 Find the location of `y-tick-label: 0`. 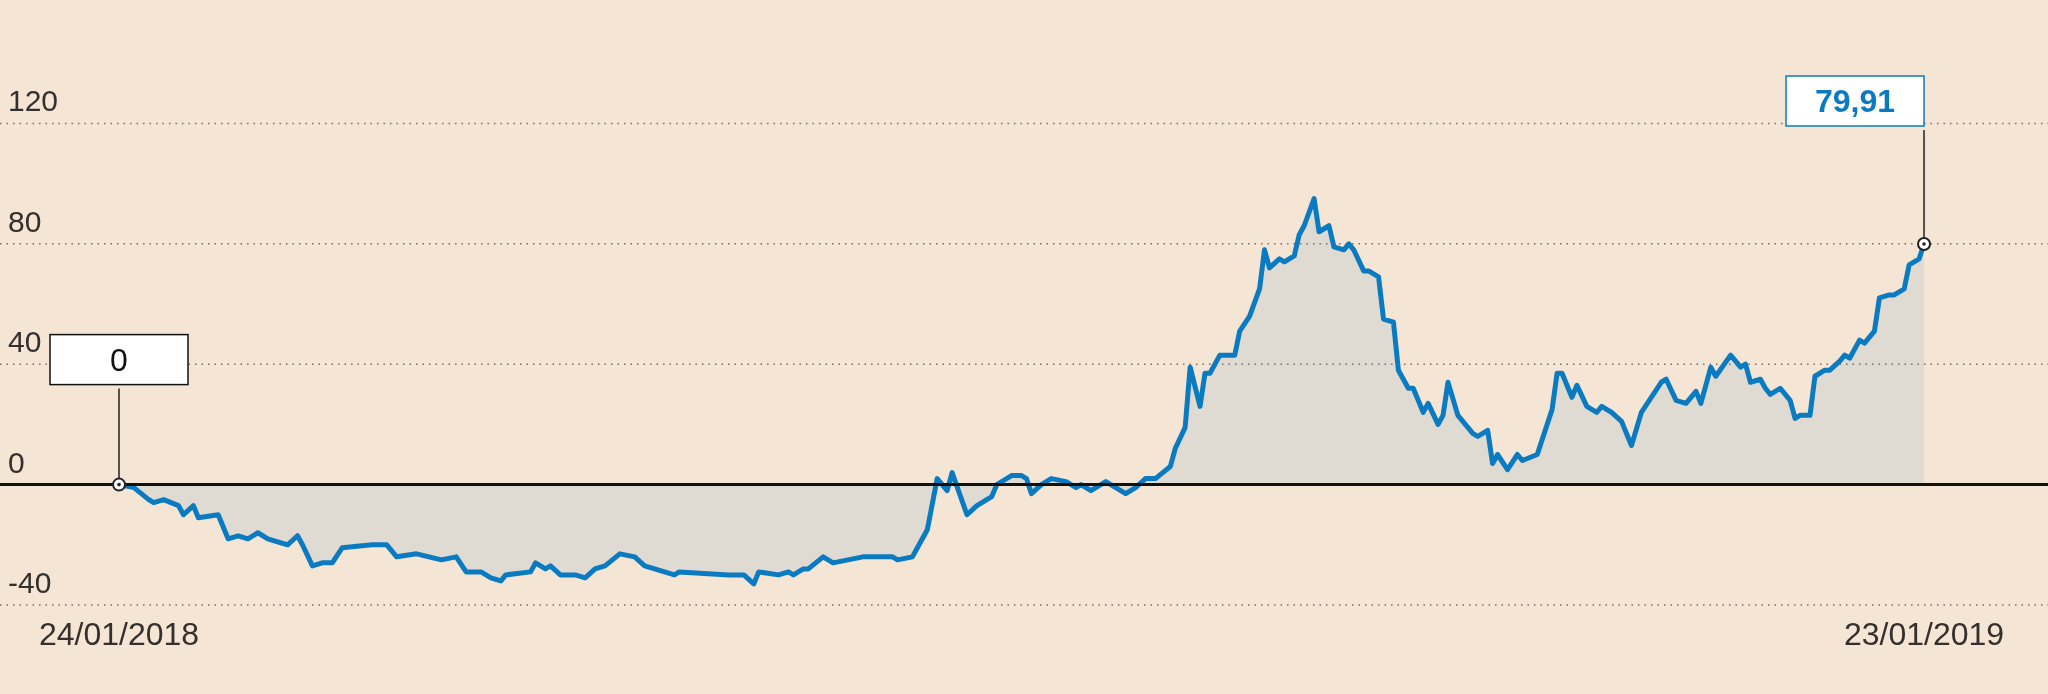

y-tick-label: 0 is located at coordinates (16, 462).